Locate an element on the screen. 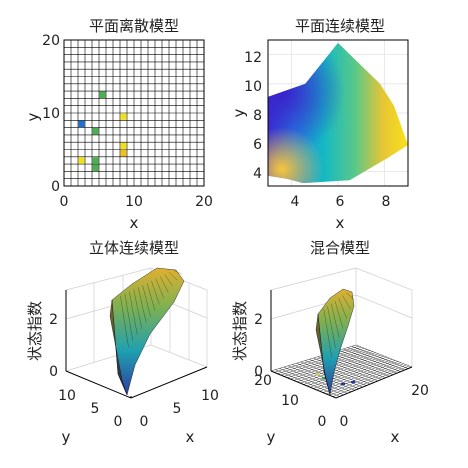 The height and width of the screenshot is (468, 468). panel-1-ytick-0: 0 is located at coordinates (55, 187).